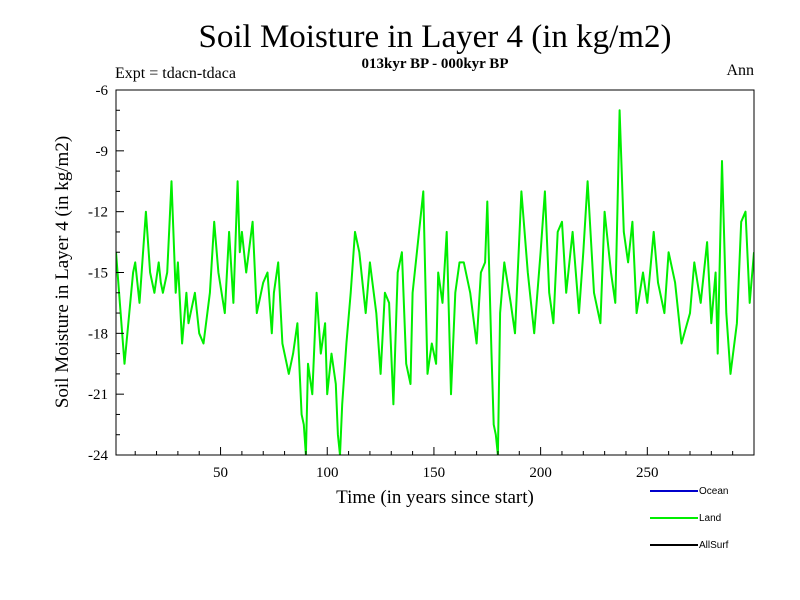 The width and height of the screenshot is (800, 600). Describe the element at coordinates (327, 473) in the screenshot. I see `x-tick-label: 100` at that location.